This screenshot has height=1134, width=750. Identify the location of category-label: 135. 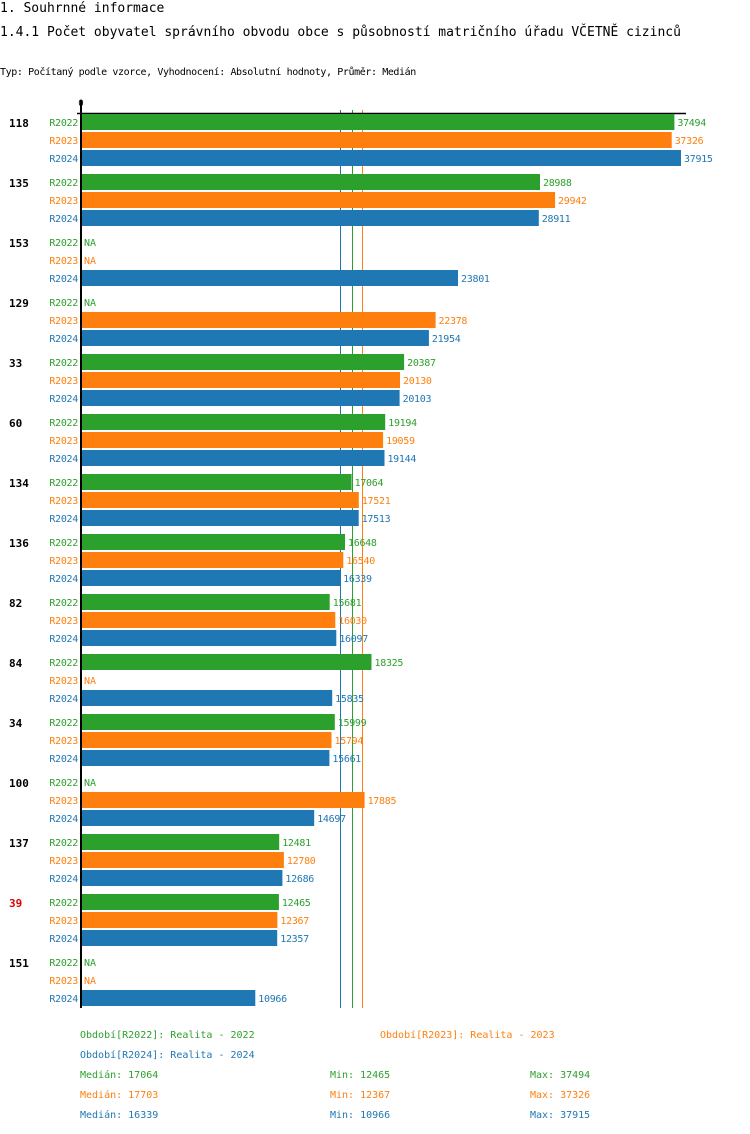
(19, 183).